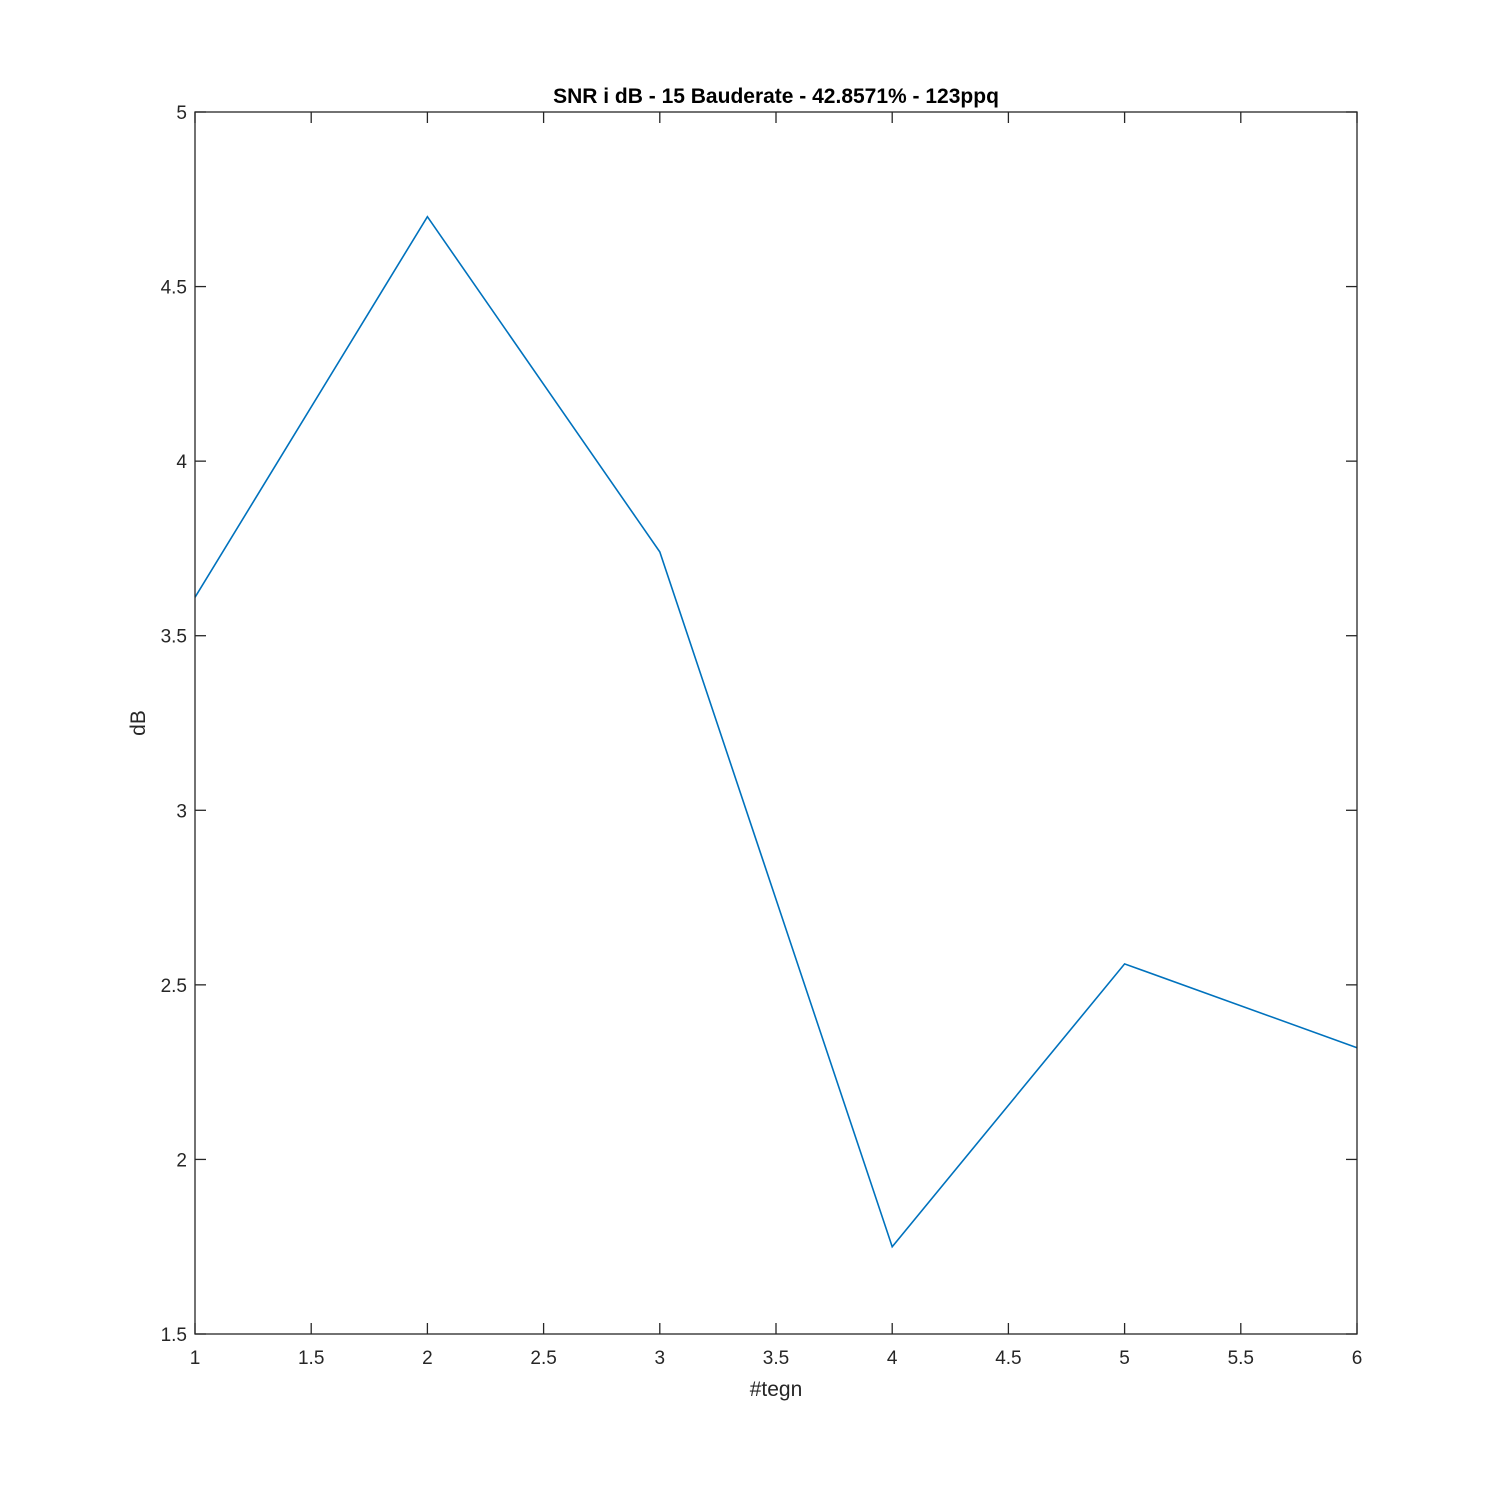  Describe the element at coordinates (427, 1358) in the screenshot. I see `x-tick-label: 2` at that location.